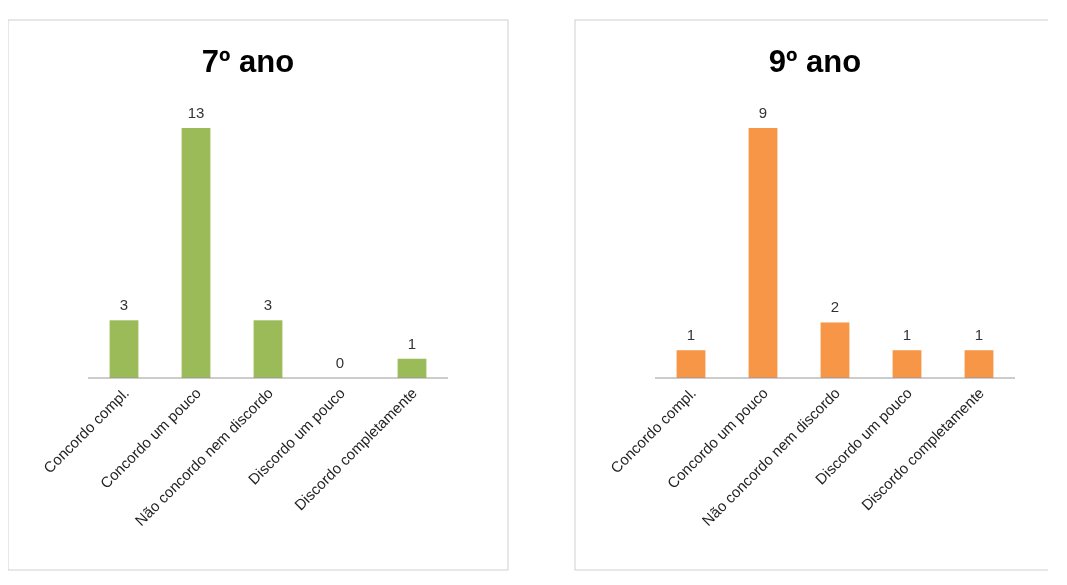 This screenshot has width=1067, height=585. Describe the element at coordinates (763, 112) in the screenshot. I see `data-label: 9` at that location.